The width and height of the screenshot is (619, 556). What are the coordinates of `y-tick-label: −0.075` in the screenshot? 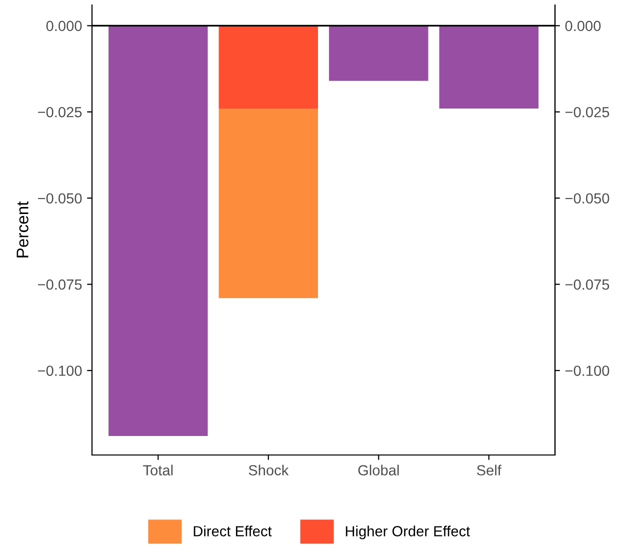 It's located at (60, 284).